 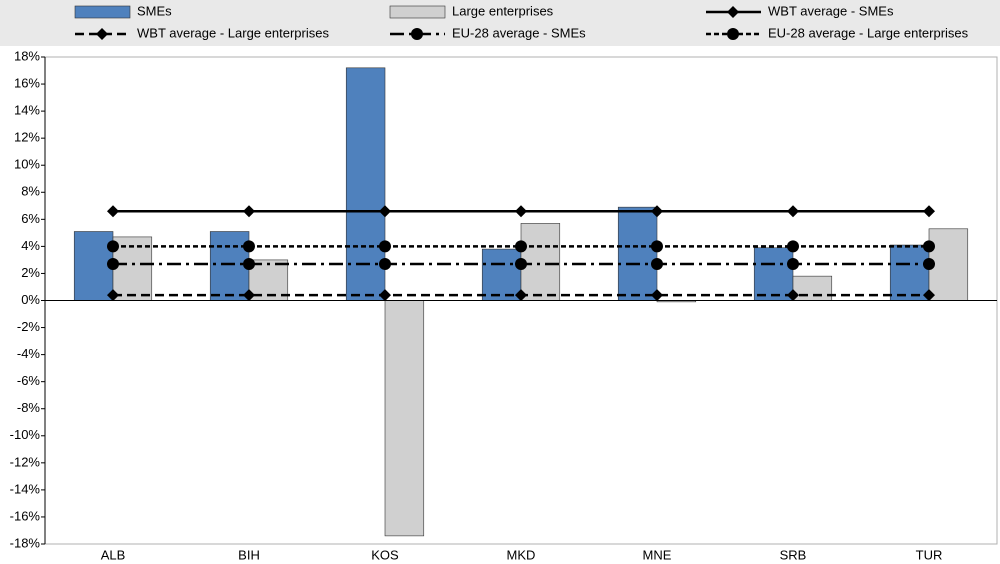 I want to click on y-tick-label: 2%, so click(x=30, y=272).